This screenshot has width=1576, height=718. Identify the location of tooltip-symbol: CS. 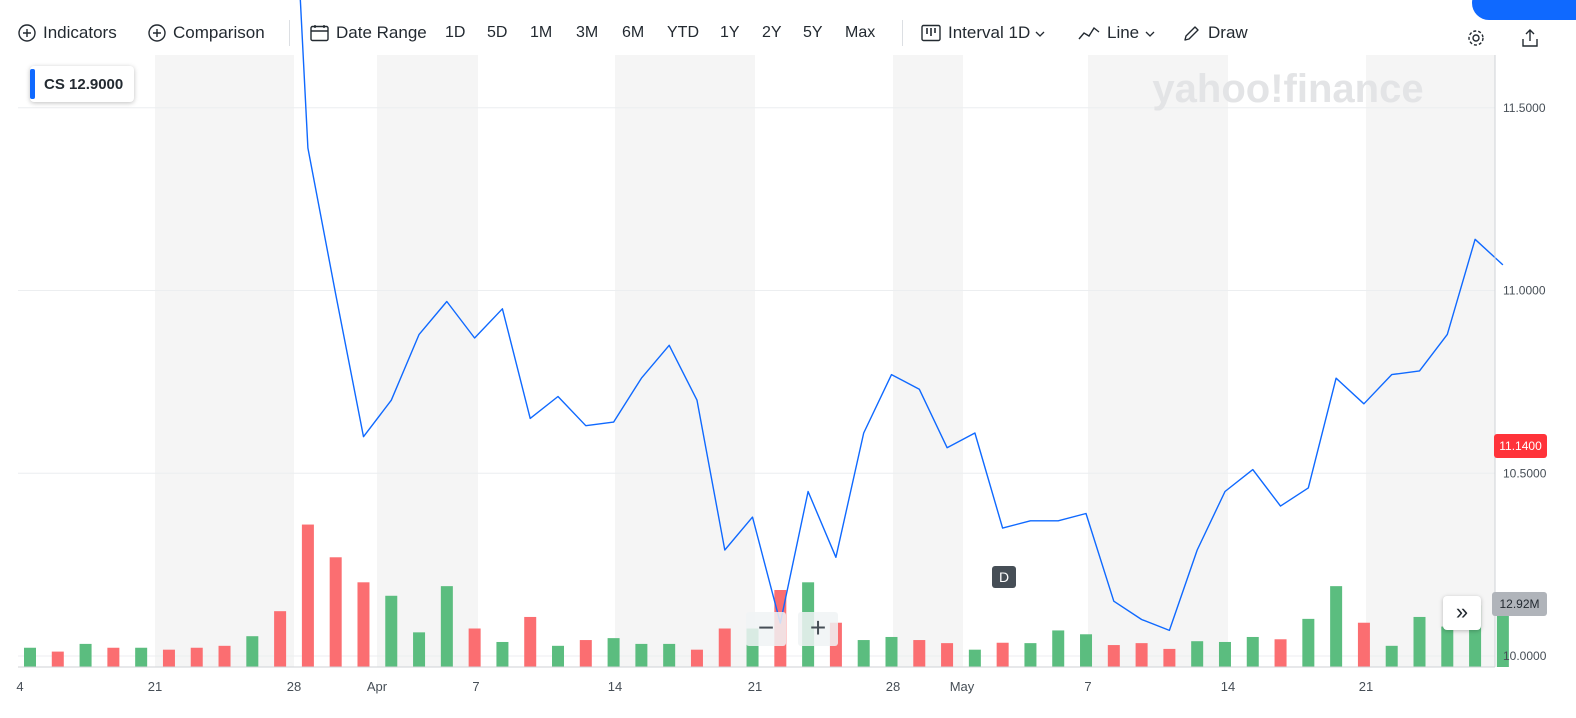
(54, 84).